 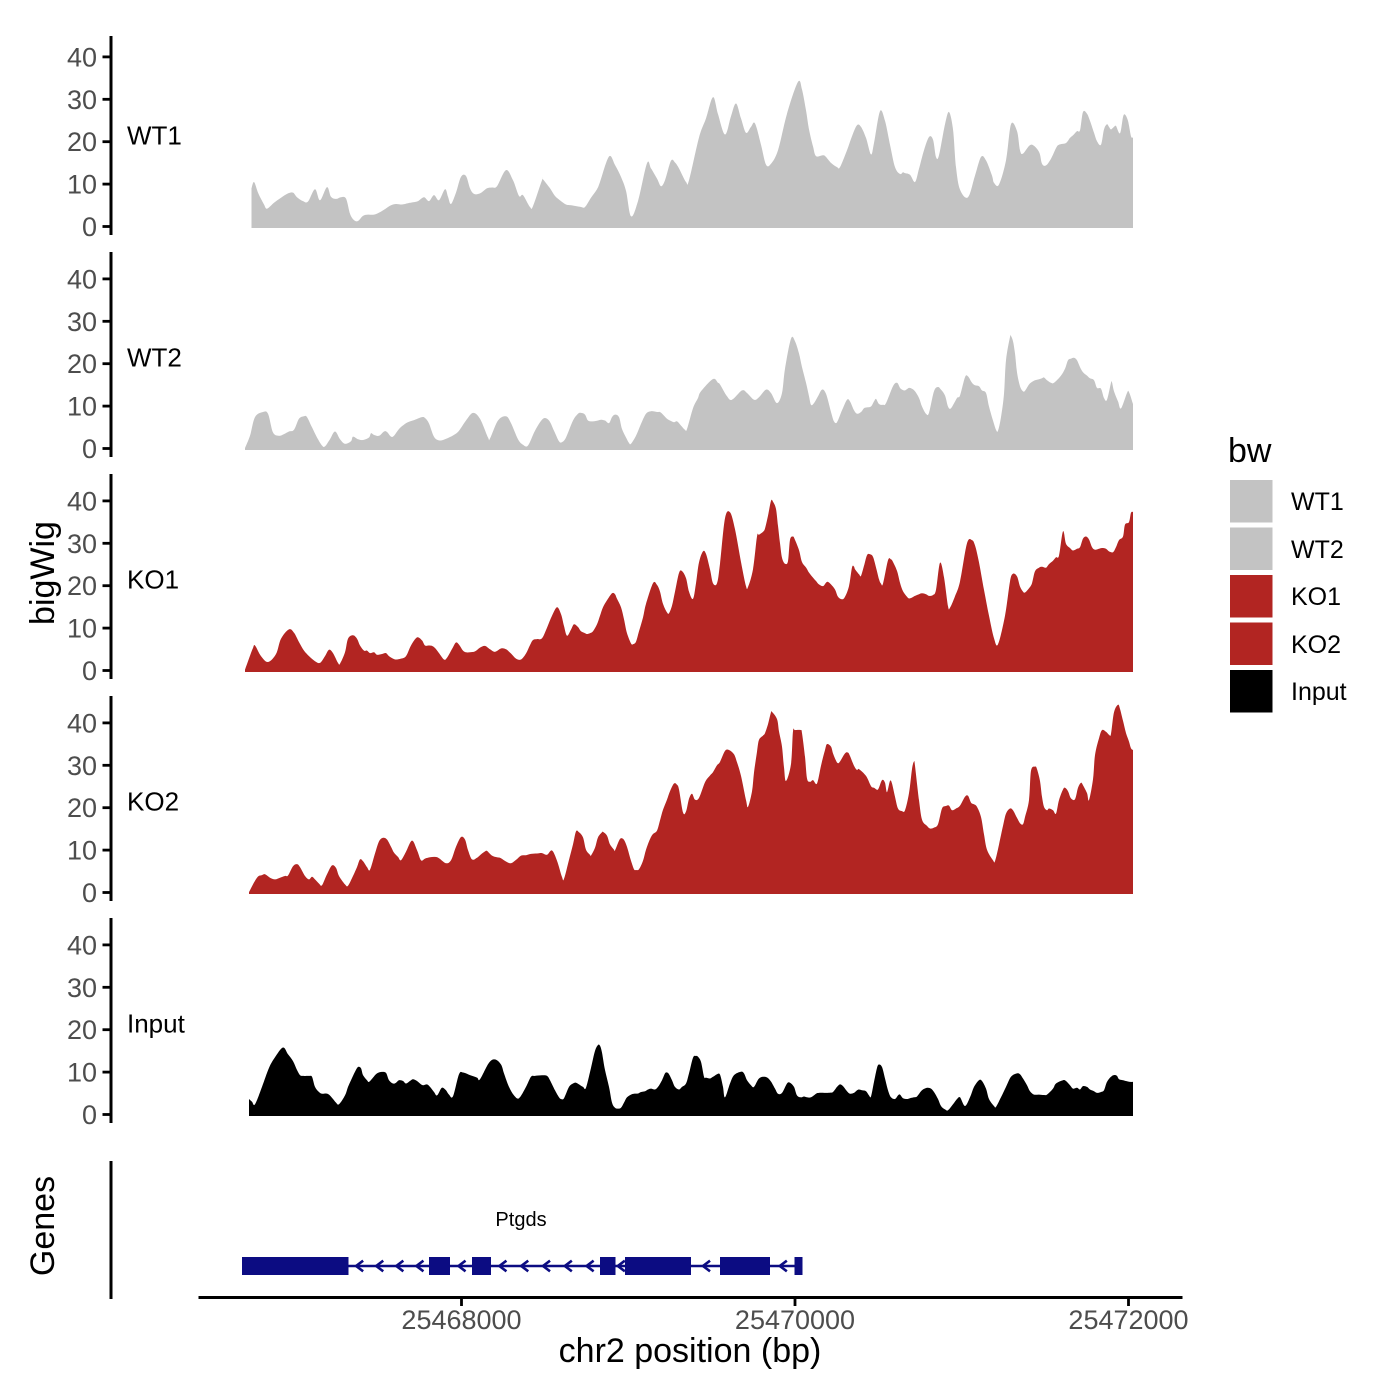 I want to click on svg-text: 25468000, so click(x=461, y=1320).